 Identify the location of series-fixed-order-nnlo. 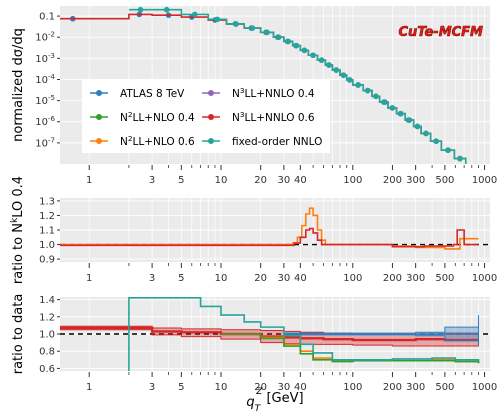
(304, 334).